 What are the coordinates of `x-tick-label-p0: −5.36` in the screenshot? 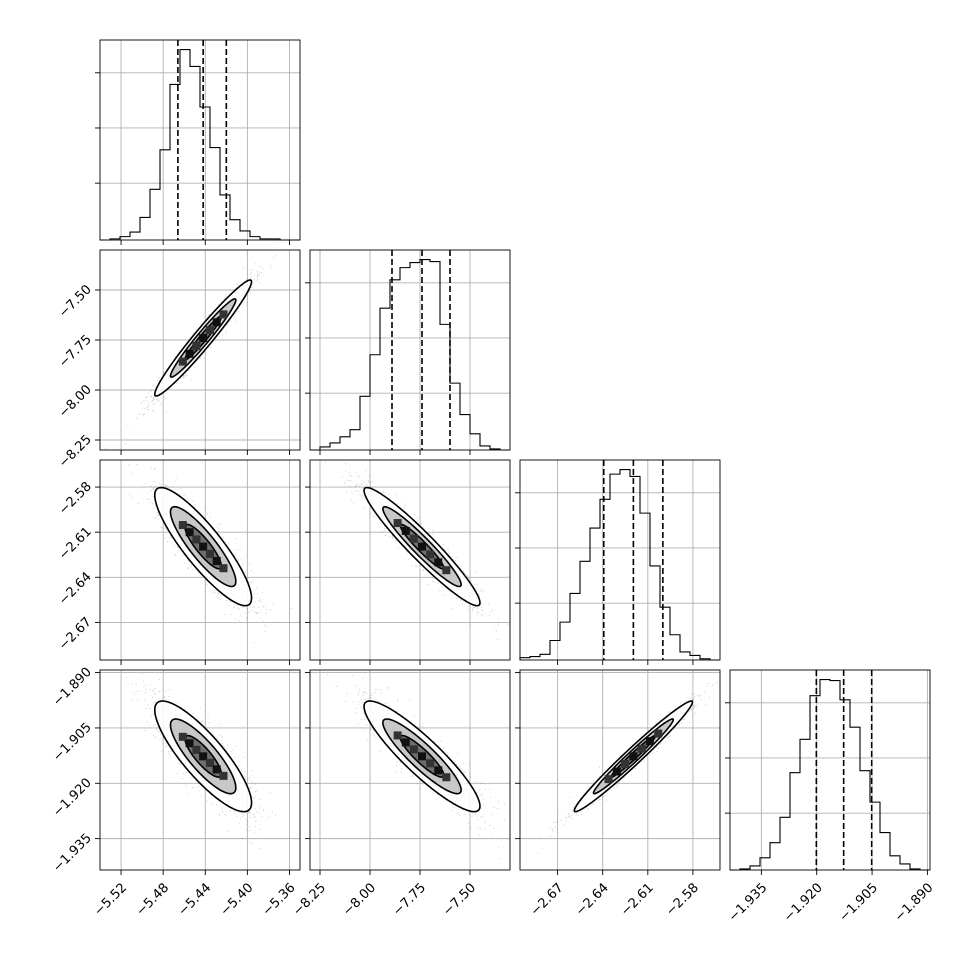 It's located at (279, 899).